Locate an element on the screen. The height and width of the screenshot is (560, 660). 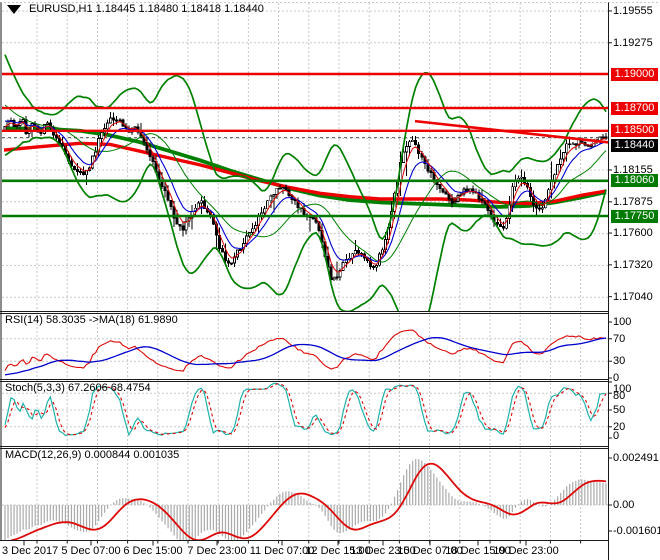
resistance-price-badge: 1.18500 is located at coordinates (634, 131).